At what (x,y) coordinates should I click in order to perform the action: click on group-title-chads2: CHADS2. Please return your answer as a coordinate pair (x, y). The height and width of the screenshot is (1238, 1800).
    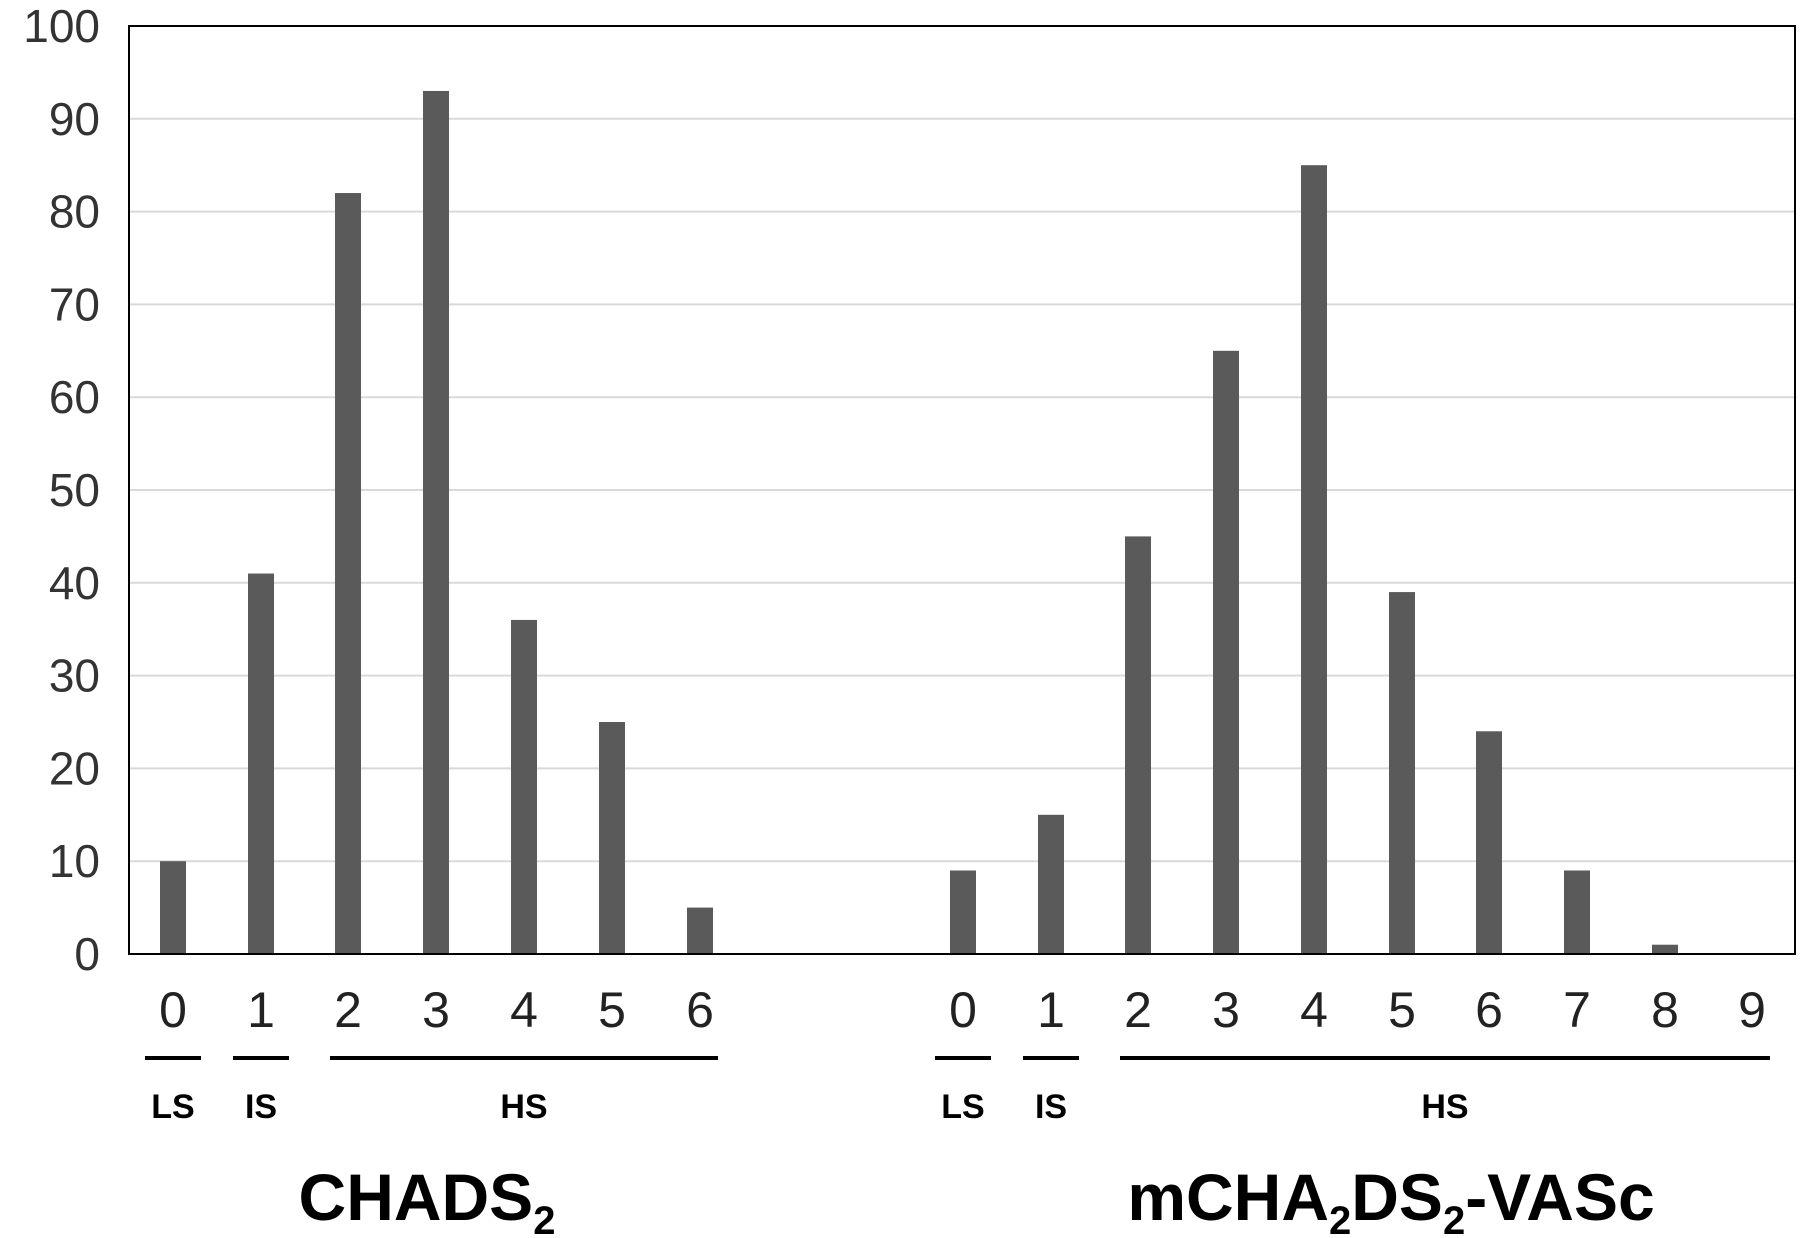
    Looking at the image, I should click on (427, 1199).